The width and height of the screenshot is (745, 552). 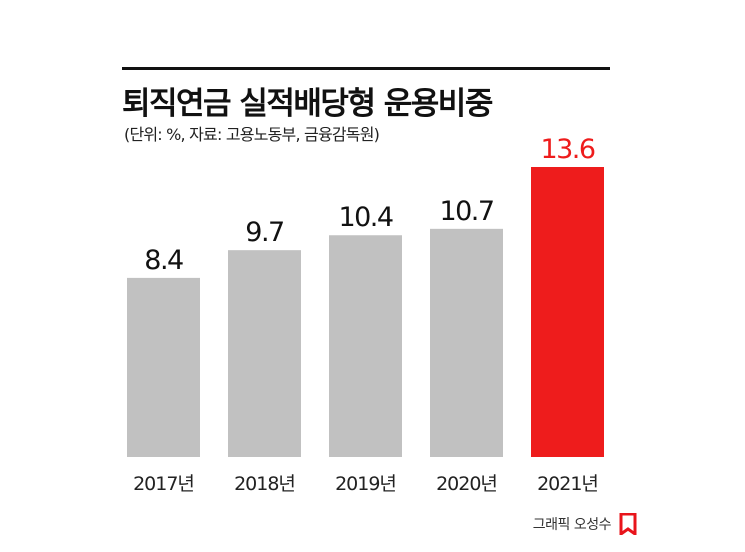 What do you see at coordinates (466, 484) in the screenshot?
I see `category-label-2020년: 2020년` at bounding box center [466, 484].